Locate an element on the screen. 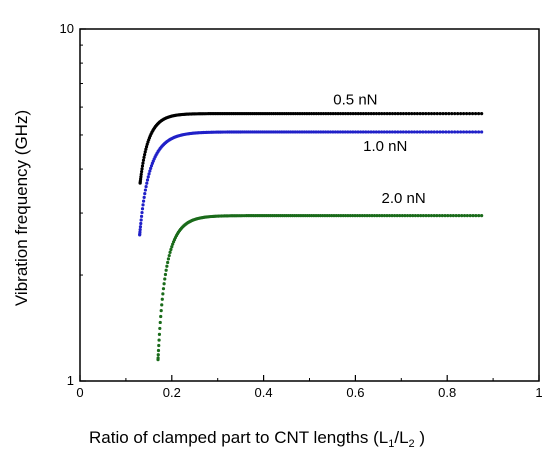 The height and width of the screenshot is (458, 550). x-tick-label: 0.2 is located at coordinates (172, 392).